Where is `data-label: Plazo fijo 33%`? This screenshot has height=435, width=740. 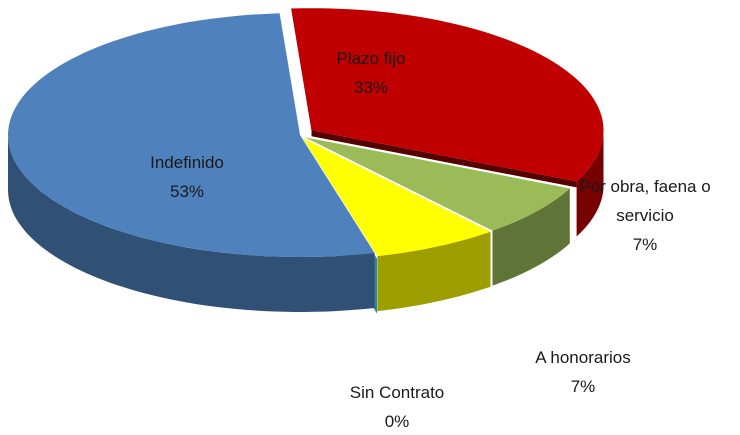 data-label: Plazo fijo 33% is located at coordinates (371, 73).